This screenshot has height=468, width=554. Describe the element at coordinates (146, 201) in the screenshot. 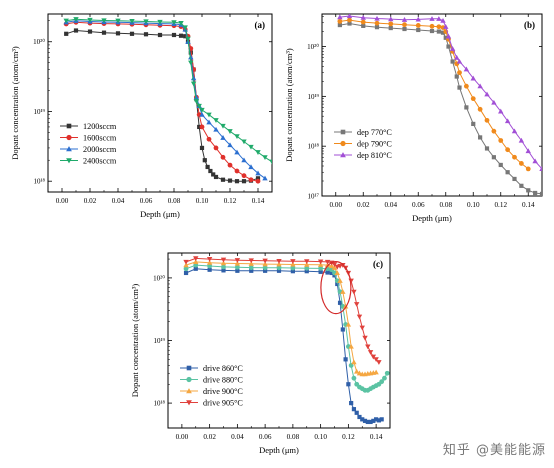

I see `x-tick-label: 0.06` at that location.